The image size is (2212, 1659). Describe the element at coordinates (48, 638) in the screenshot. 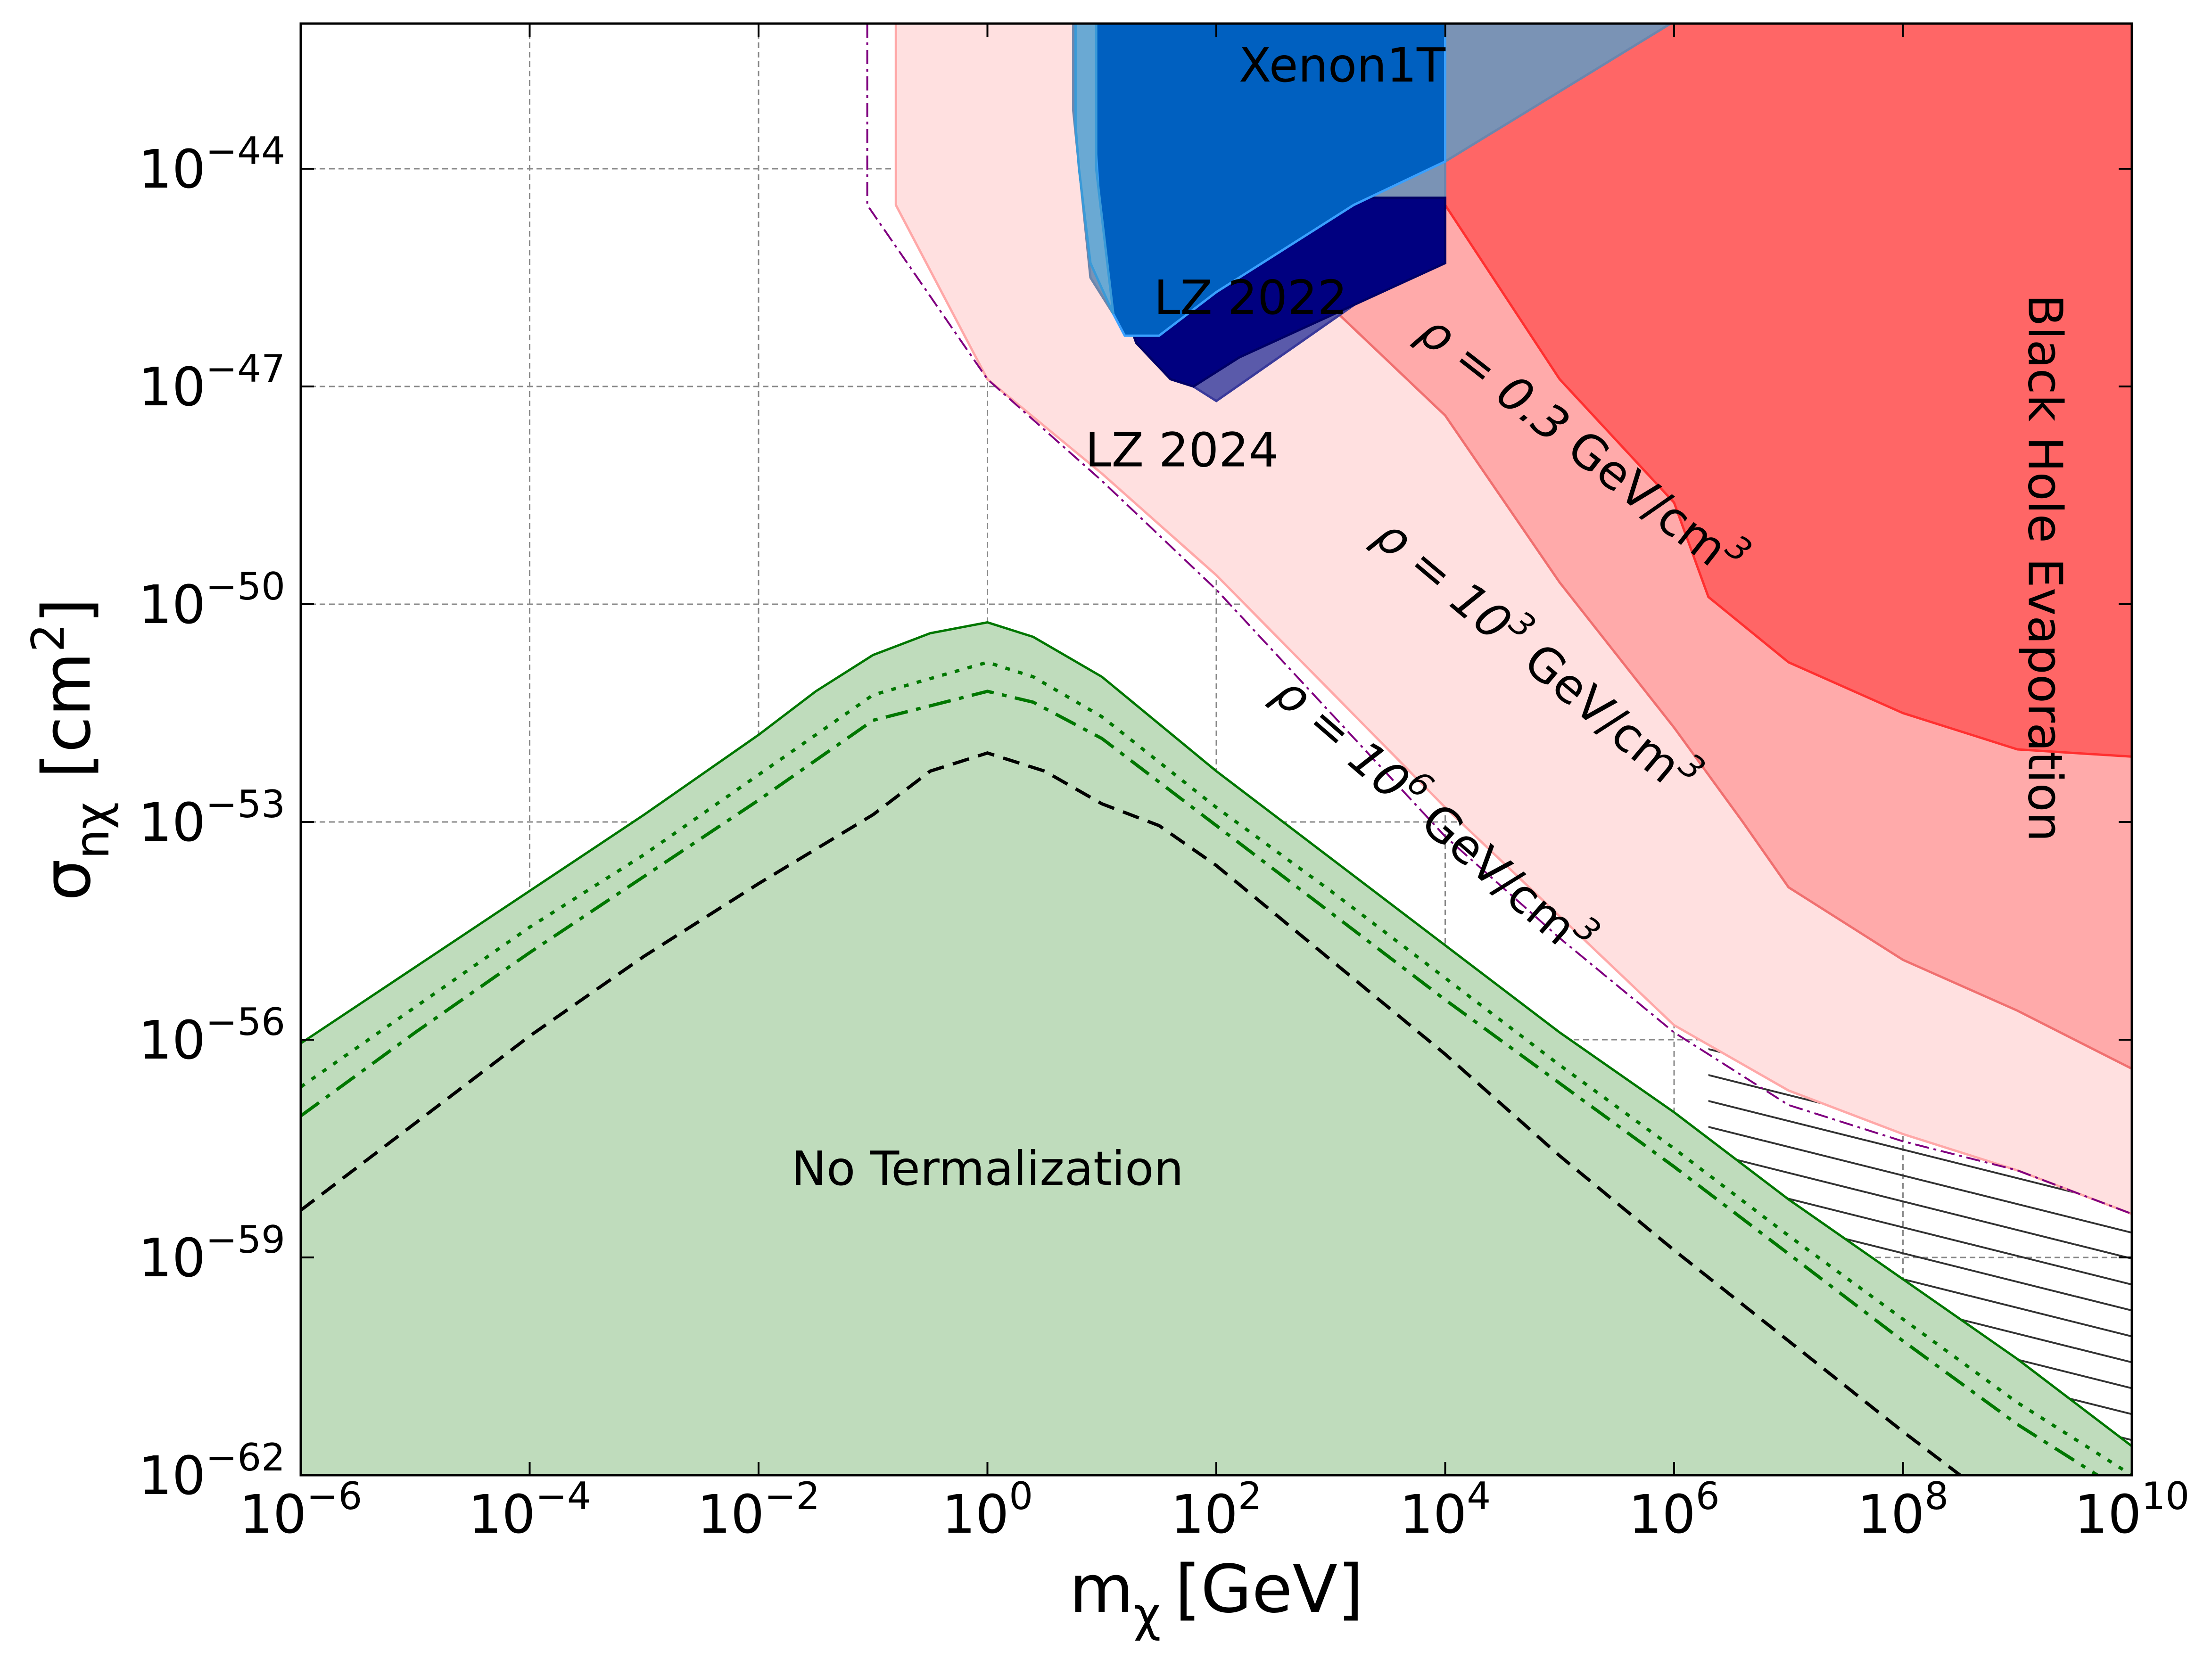

I see `y-axis-label-unit-sup: 2` at that location.